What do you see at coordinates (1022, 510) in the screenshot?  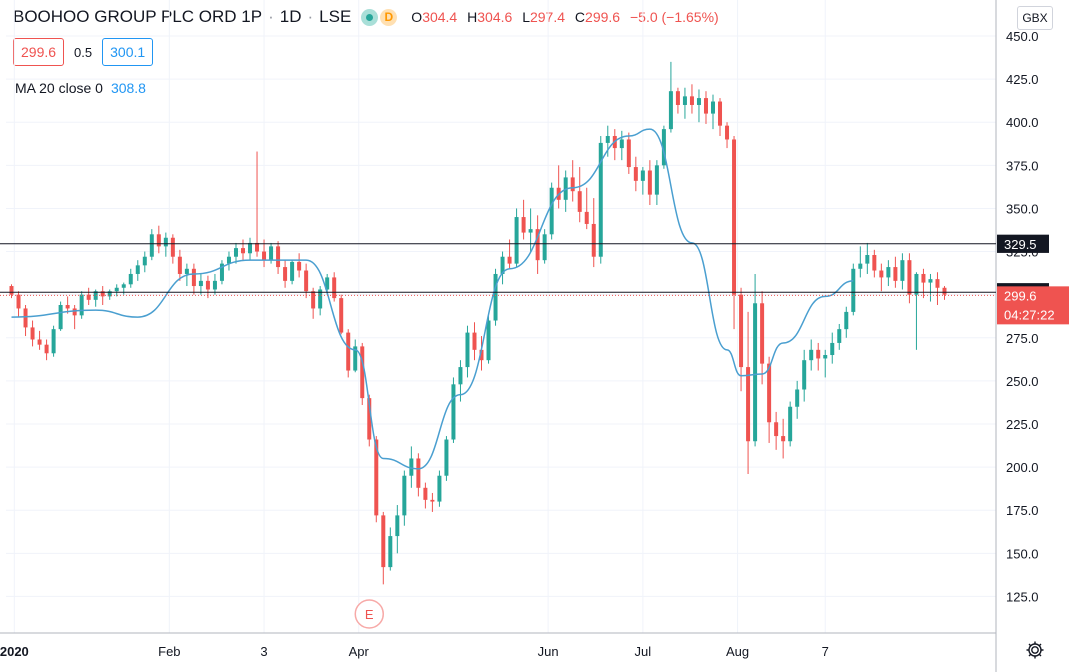 I see `price-tick-label: 175.0` at bounding box center [1022, 510].